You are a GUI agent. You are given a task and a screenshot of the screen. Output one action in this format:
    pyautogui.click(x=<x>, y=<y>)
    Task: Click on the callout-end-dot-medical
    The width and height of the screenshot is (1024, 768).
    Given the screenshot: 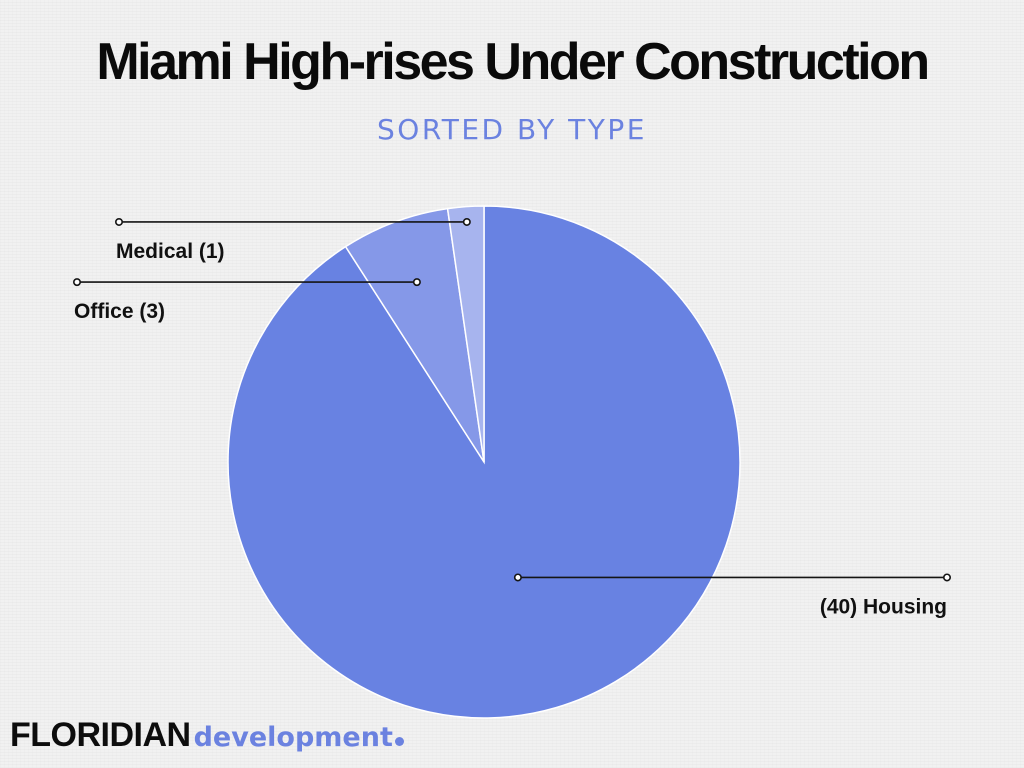 What is the action you would take?
    pyautogui.click(x=119, y=221)
    